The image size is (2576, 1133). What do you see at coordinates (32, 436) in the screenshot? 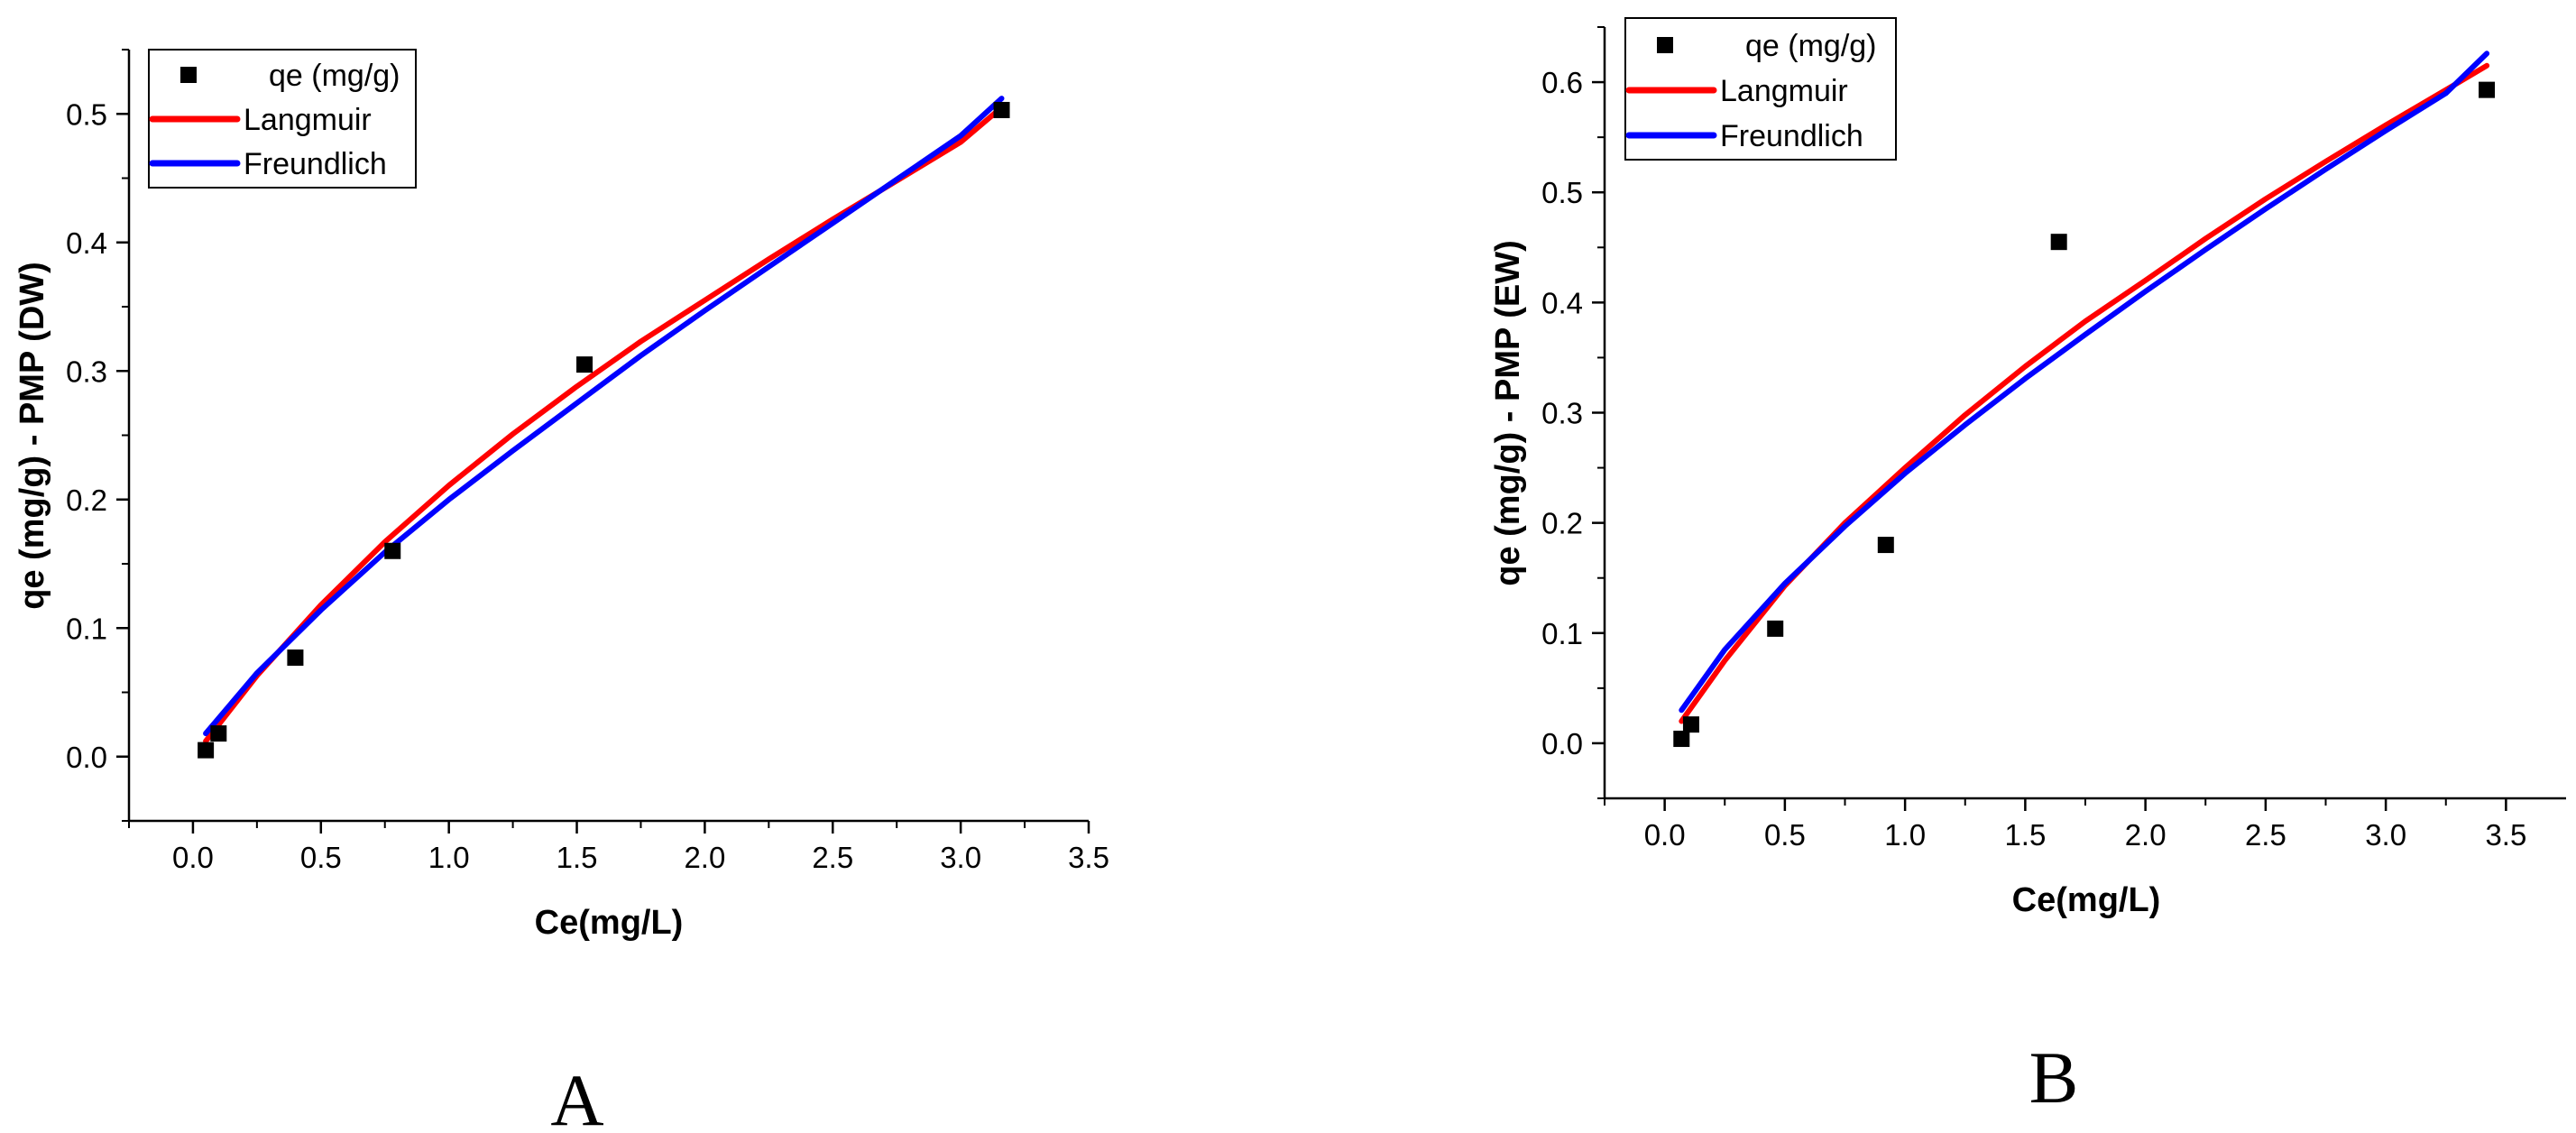
I see `y-axis-title: qe (mg/g) - PMP (DW)` at bounding box center [32, 436].